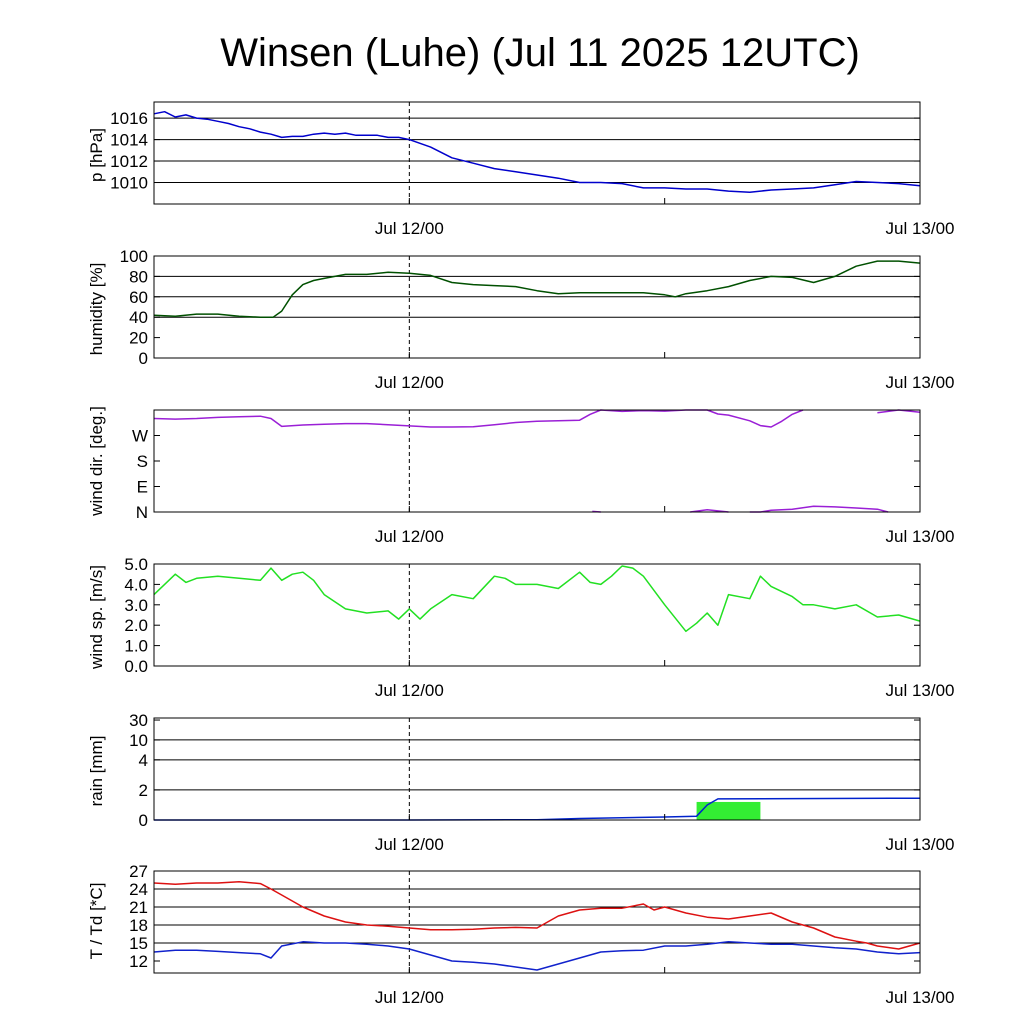 This screenshot has height=1024, width=1024. What do you see at coordinates (129, 118) in the screenshot?
I see `y-tick-label: 1016` at bounding box center [129, 118].